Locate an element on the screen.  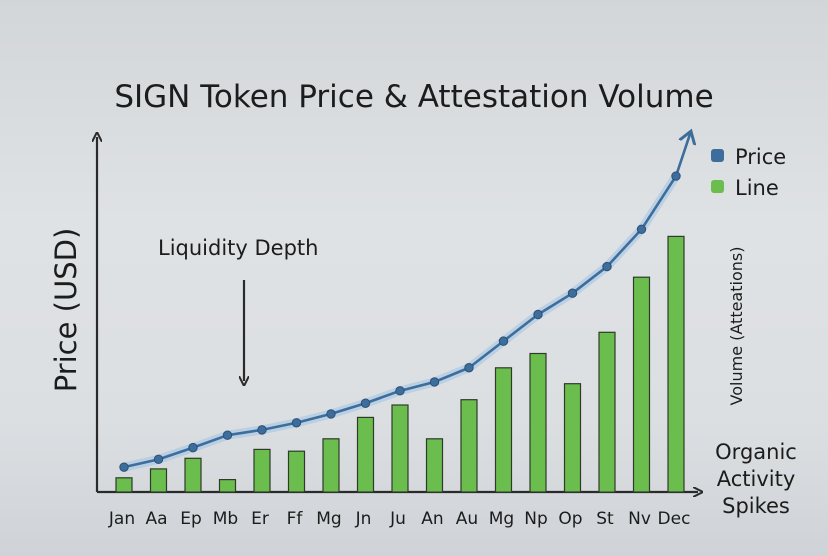
x-tick-label-ep-2: Ep is located at coordinates (191, 519).